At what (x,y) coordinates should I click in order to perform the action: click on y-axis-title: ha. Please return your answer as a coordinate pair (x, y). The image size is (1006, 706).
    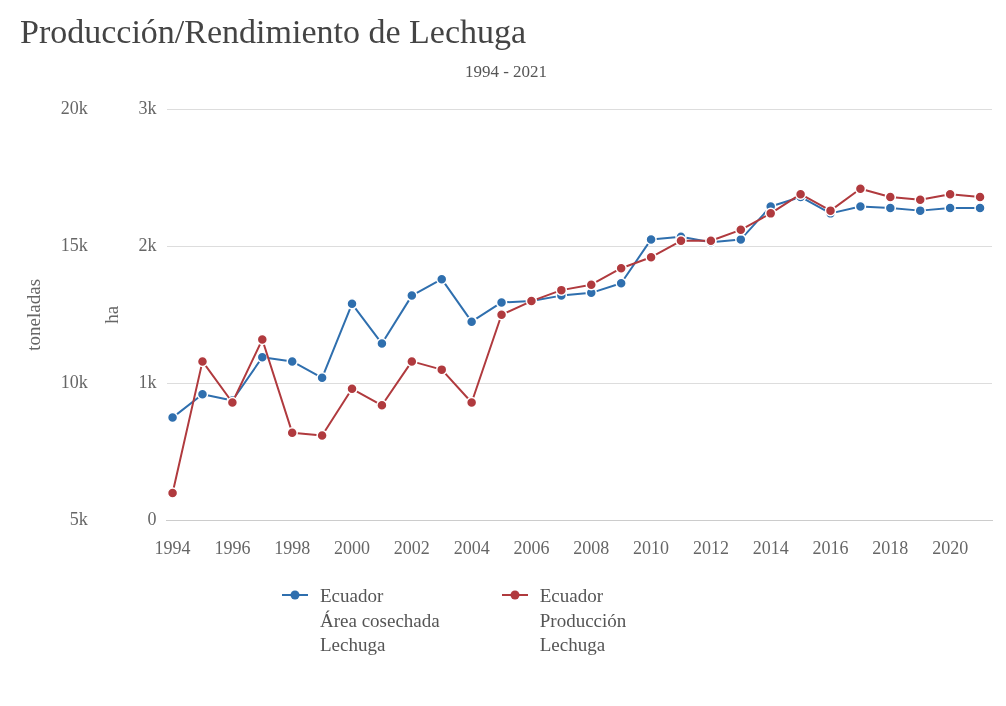
    Looking at the image, I should click on (112, 314).